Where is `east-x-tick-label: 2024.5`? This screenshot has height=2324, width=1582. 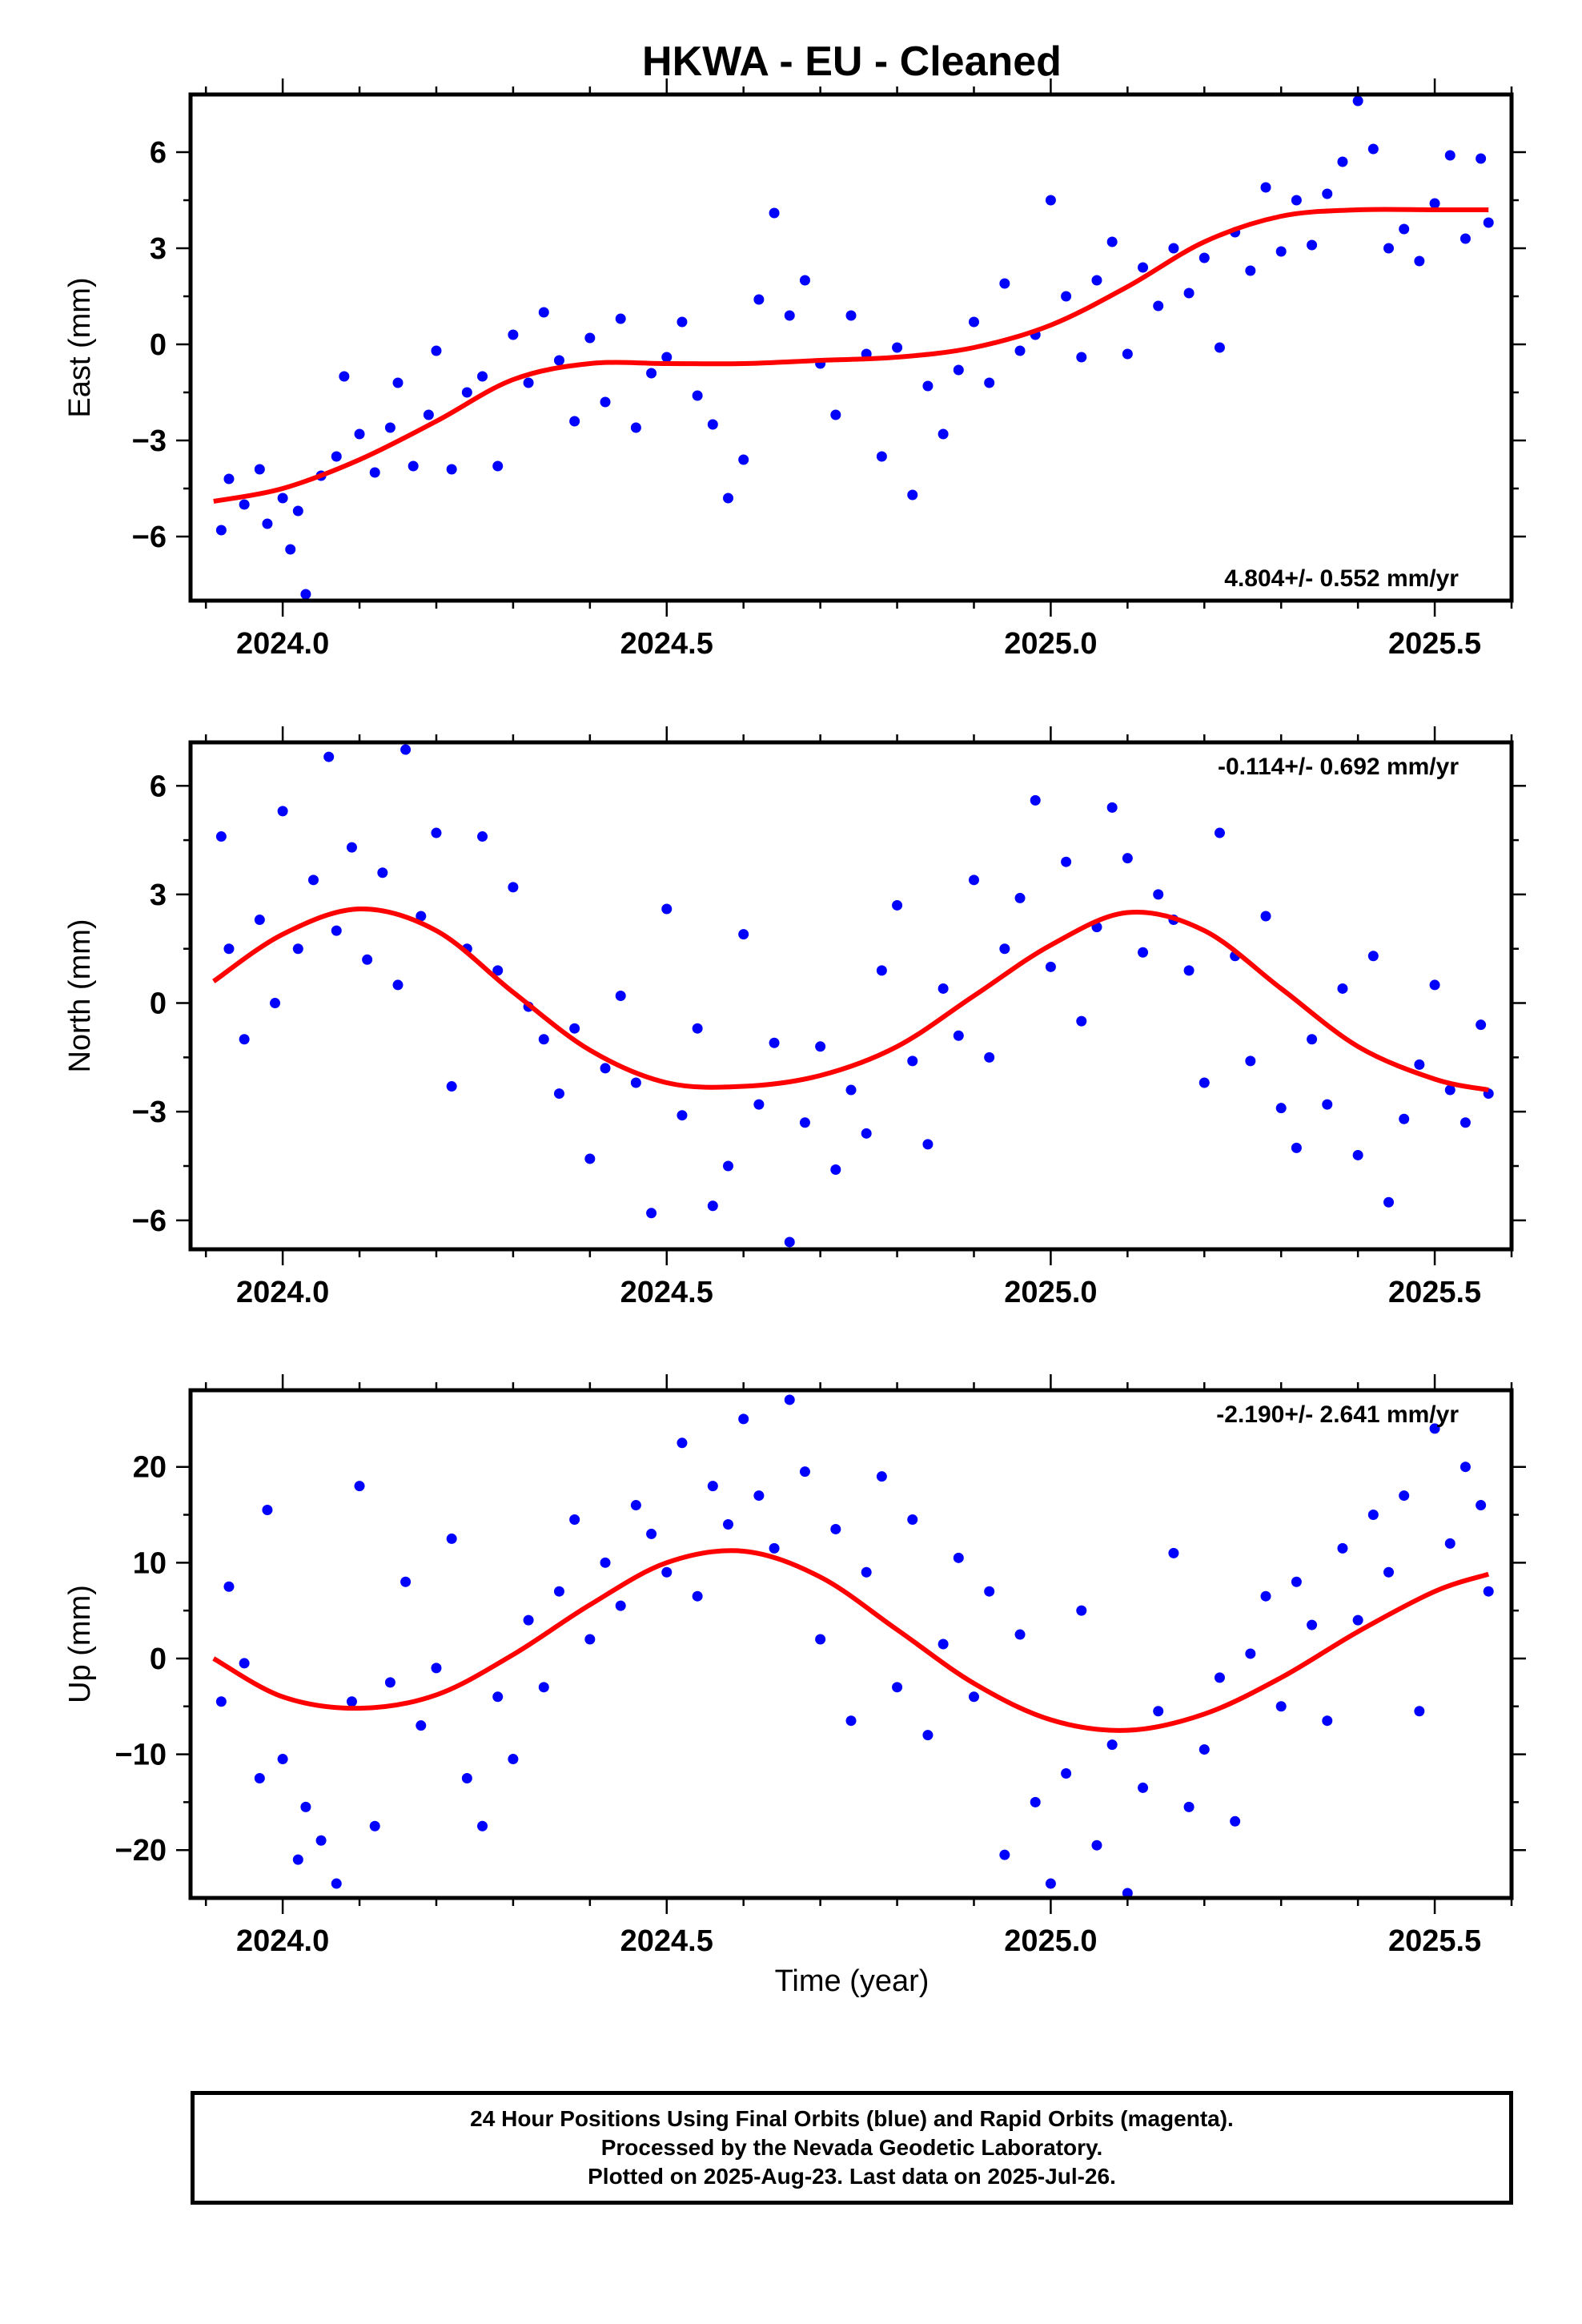
east-x-tick-label: 2024.5 is located at coordinates (666, 644).